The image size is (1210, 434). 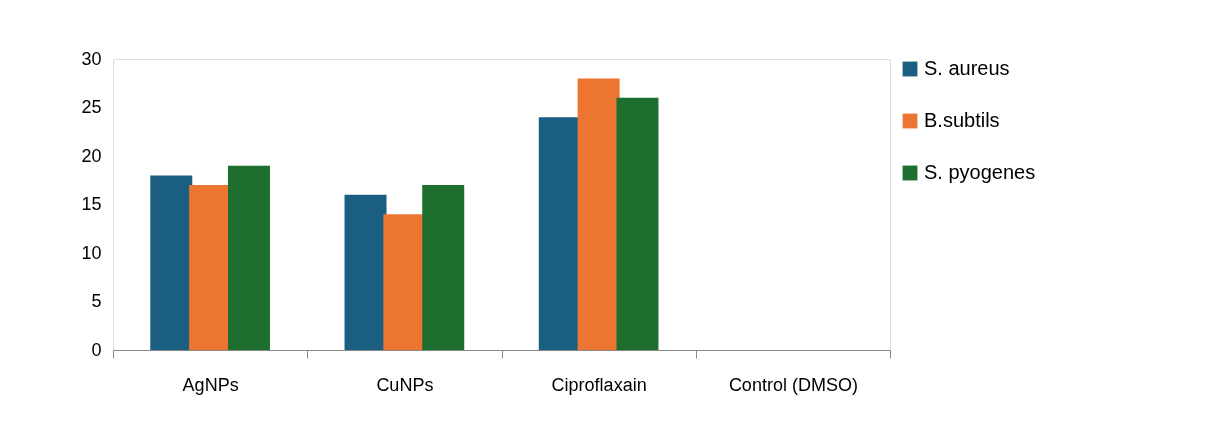 I want to click on x-tick-label: AgNPs, so click(x=210, y=384).